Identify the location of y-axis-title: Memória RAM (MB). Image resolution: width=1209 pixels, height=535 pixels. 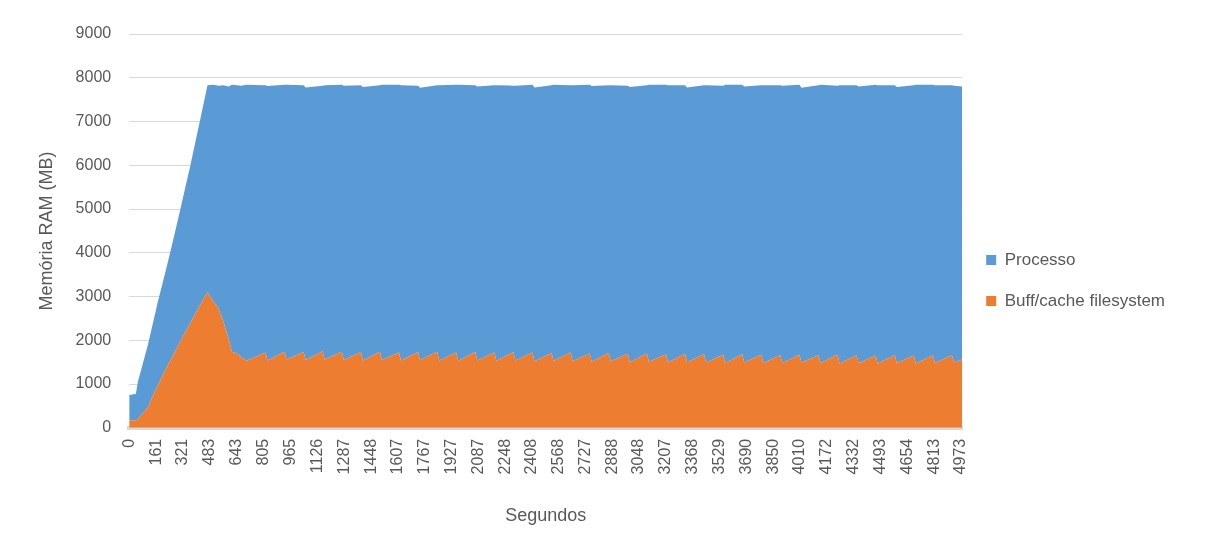
(45, 231).